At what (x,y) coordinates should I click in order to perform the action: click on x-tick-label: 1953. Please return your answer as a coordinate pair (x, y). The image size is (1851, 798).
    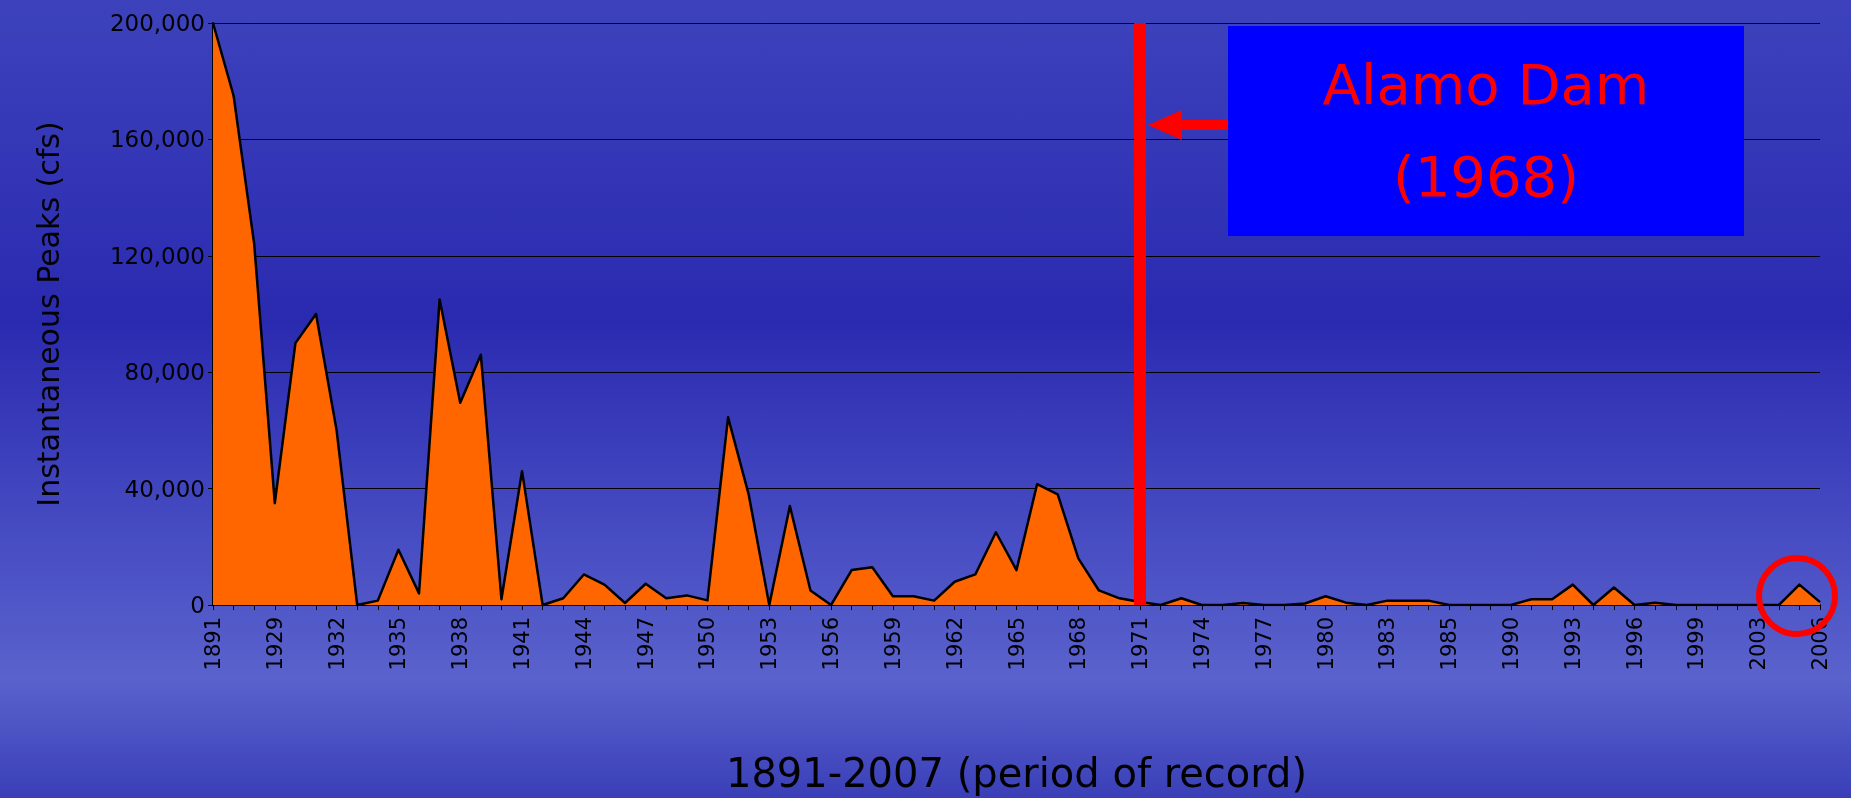
    Looking at the image, I should click on (769, 644).